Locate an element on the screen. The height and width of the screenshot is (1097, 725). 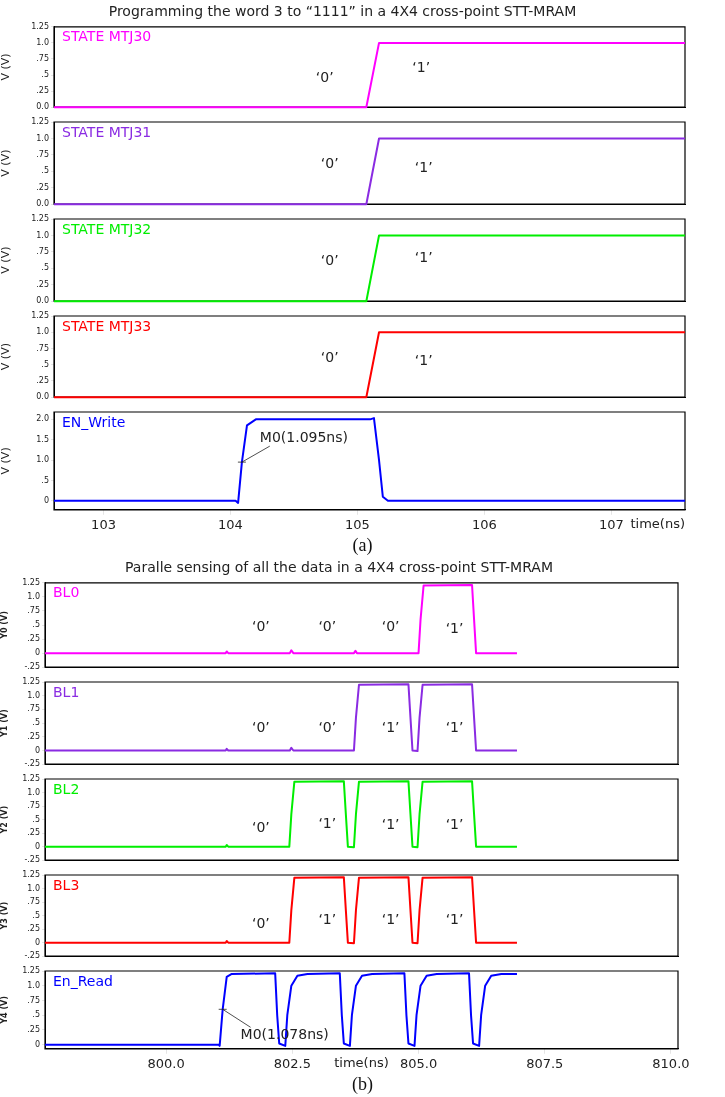
y-axis-title: Y2 (V) is located at coordinates (4, 820).